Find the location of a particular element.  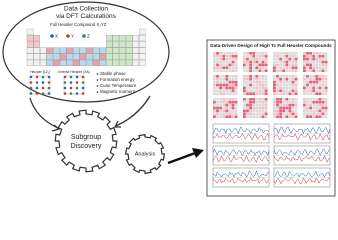

property-item: Stable phase is located at coordinates (113, 73).